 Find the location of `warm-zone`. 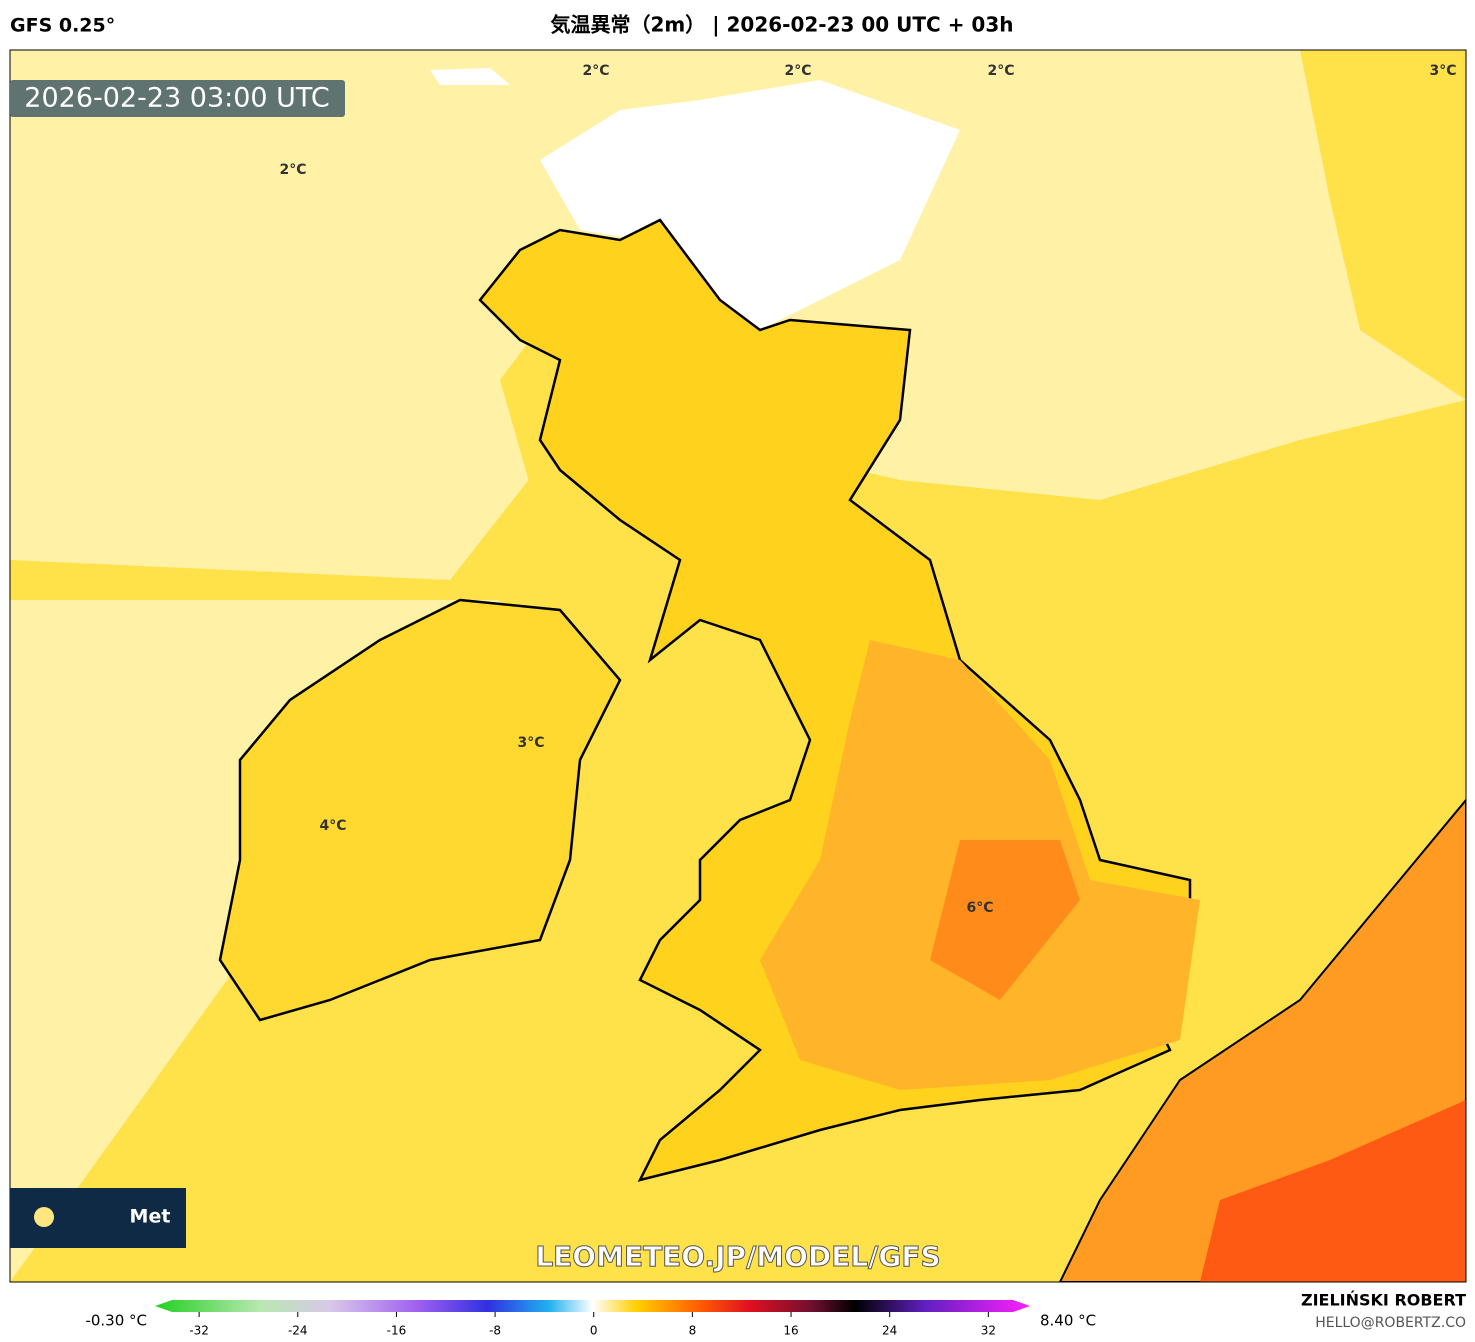

warm-zone is located at coordinates (1383, 225).